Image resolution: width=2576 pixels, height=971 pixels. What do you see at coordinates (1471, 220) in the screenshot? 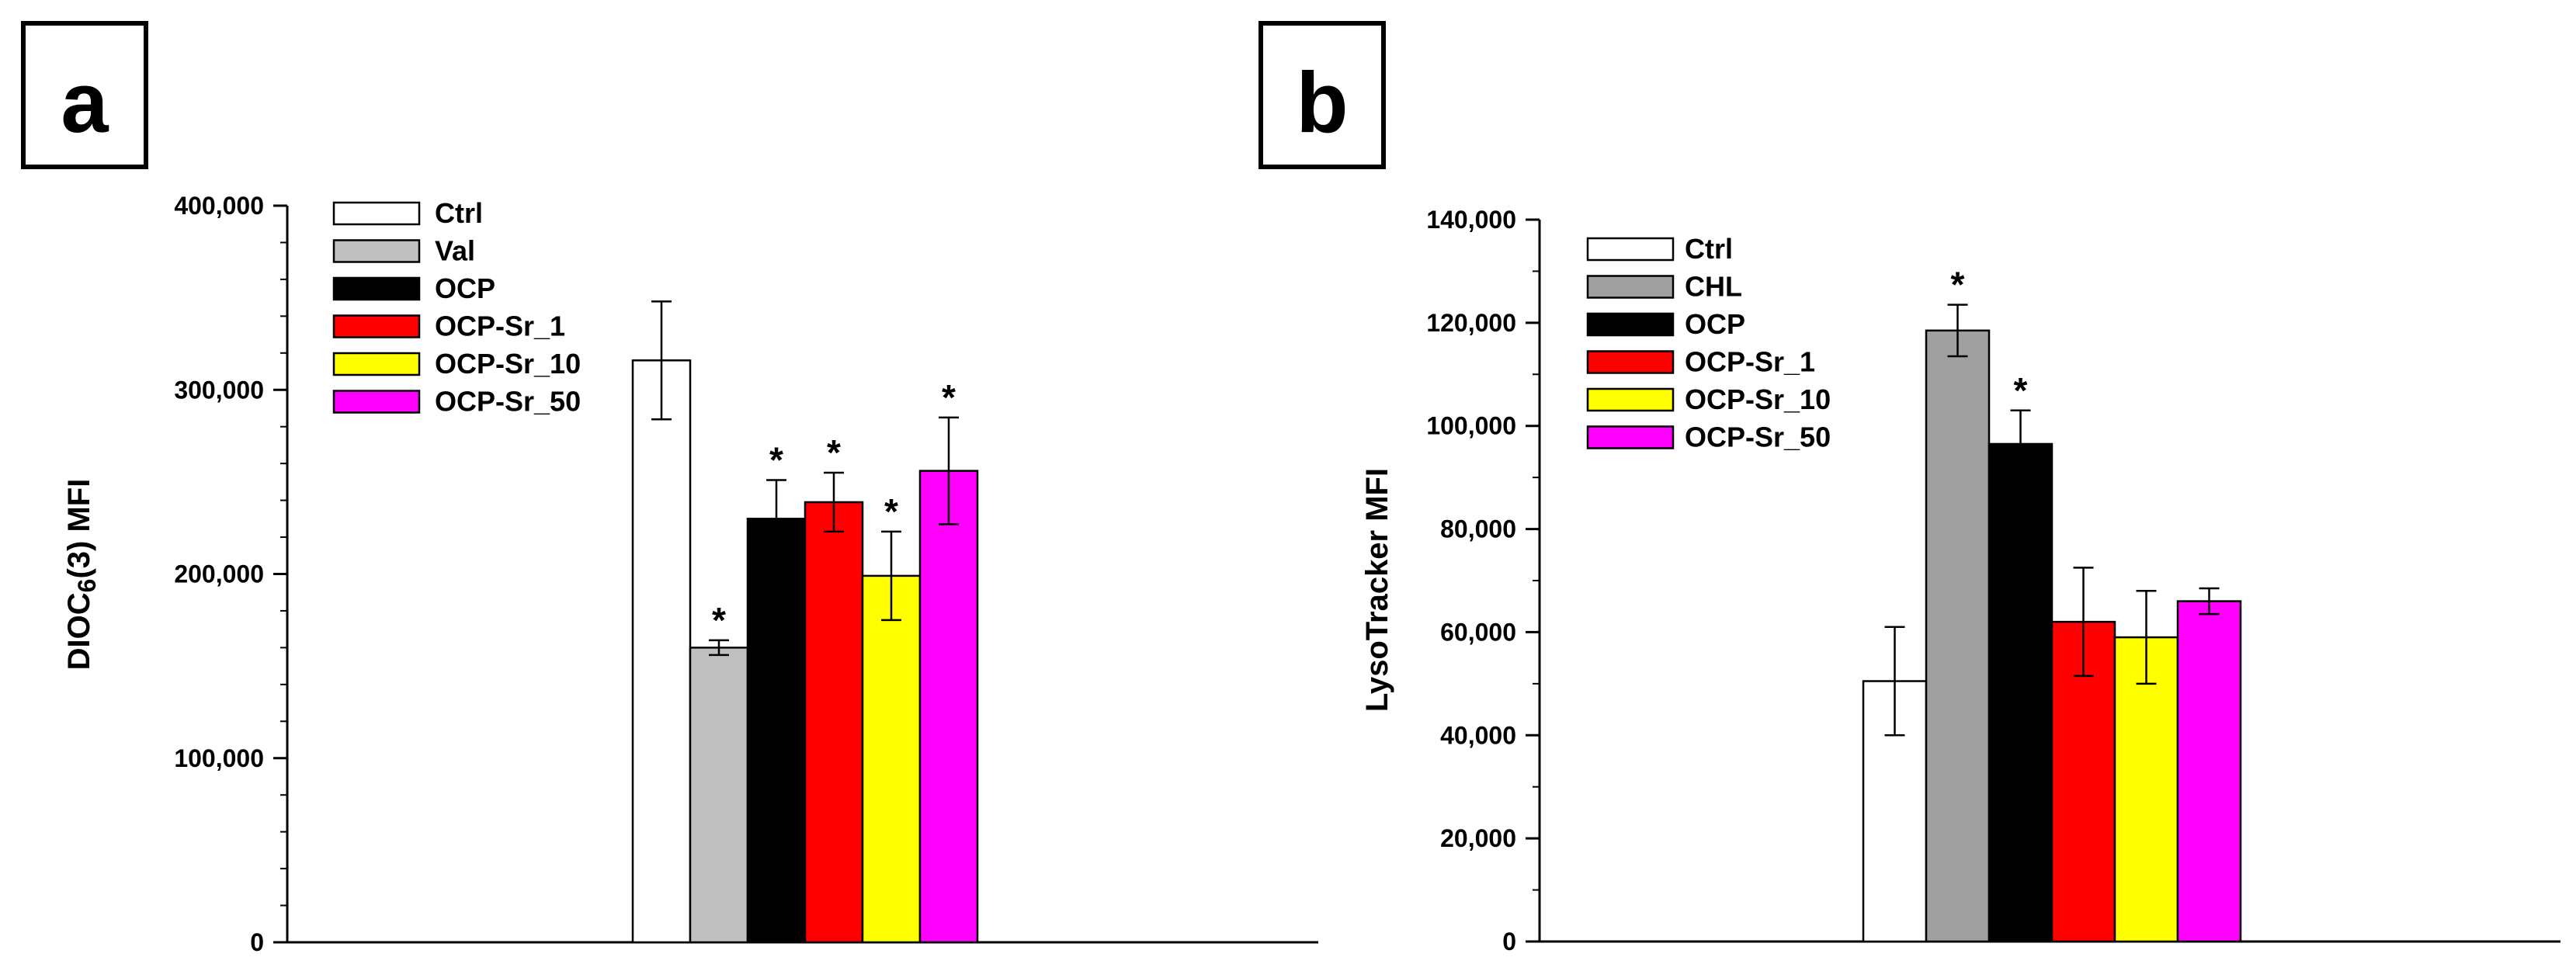
I see `y-tick-label: 140,000` at bounding box center [1471, 220].